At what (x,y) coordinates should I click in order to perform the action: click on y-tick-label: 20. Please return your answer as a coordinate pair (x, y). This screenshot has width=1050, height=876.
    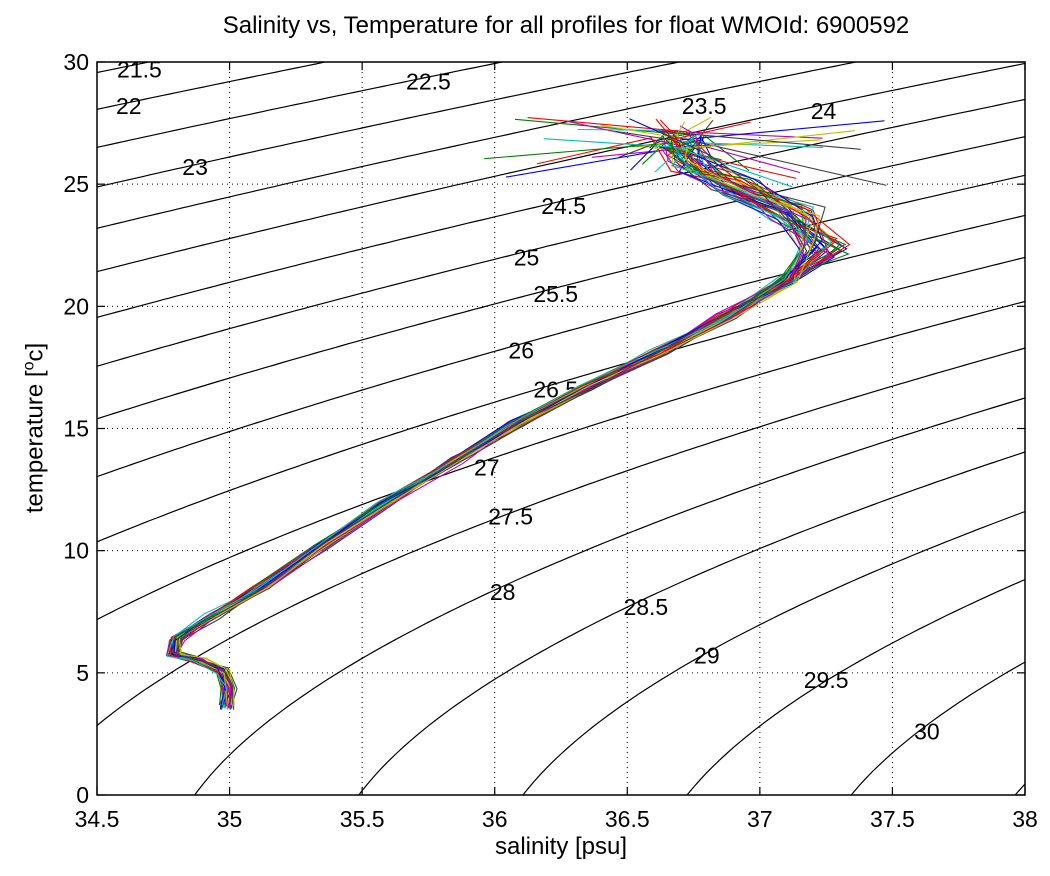
    Looking at the image, I should click on (76, 306).